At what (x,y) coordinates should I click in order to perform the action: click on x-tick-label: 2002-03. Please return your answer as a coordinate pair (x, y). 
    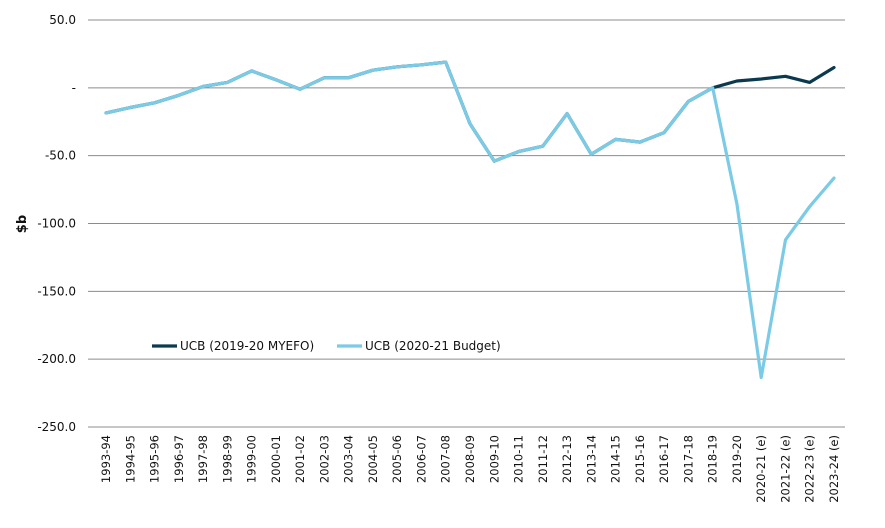
    Looking at the image, I should click on (324, 459).